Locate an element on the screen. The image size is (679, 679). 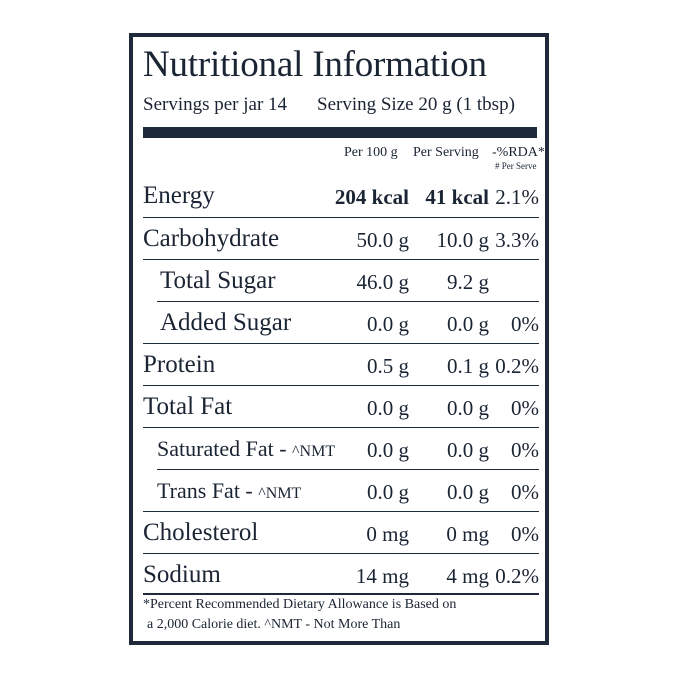
nutrient-name: Cholesterol is located at coordinates (201, 532).